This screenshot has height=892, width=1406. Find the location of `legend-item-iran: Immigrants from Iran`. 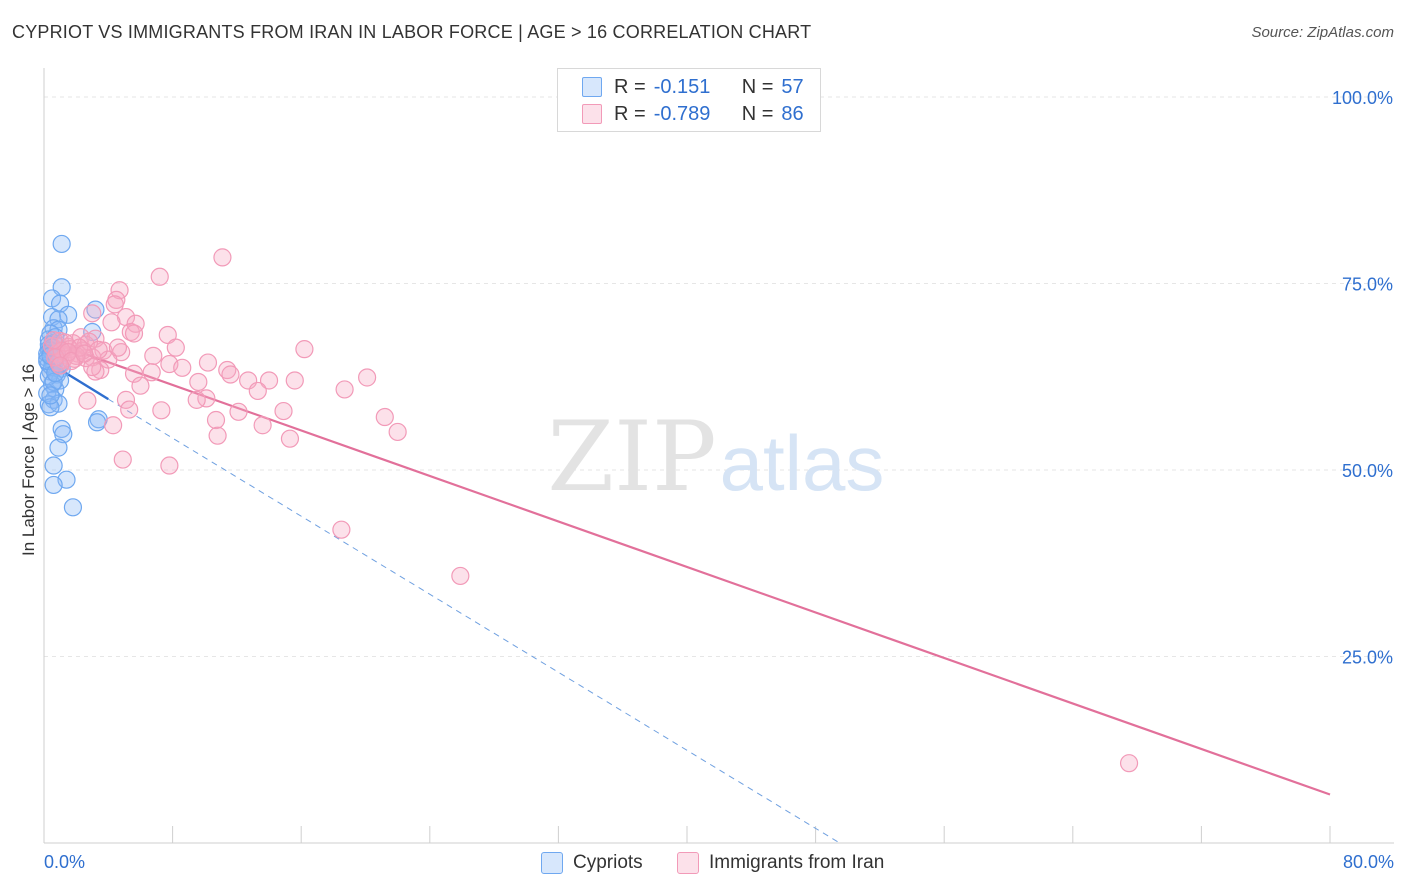

legend-item-iran: Immigrants from Iran is located at coordinates (780, 863).